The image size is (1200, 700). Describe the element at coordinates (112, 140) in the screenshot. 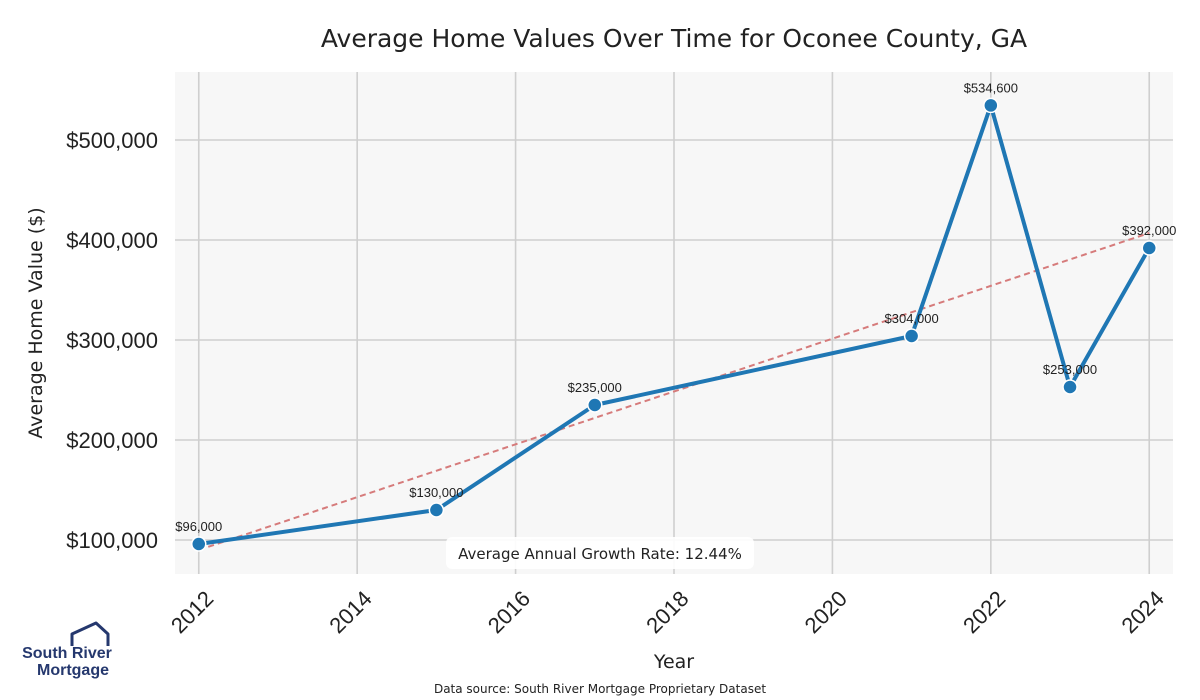

I see `y-tick-label: $500,000` at that location.